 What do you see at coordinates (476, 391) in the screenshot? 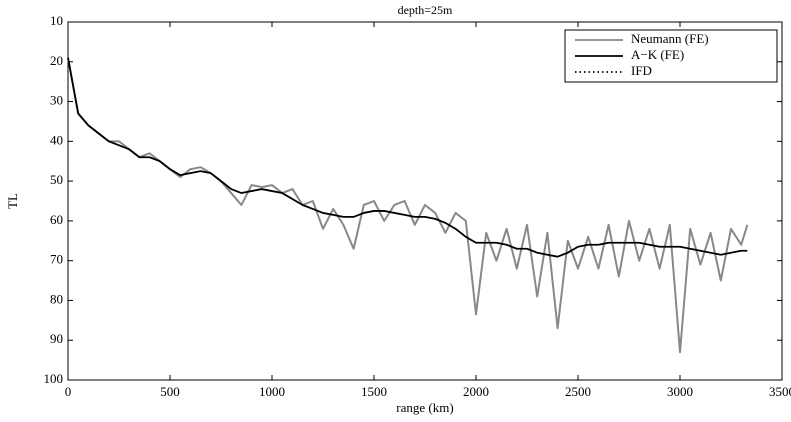
I see `x-tick-label: 2000` at bounding box center [476, 391].